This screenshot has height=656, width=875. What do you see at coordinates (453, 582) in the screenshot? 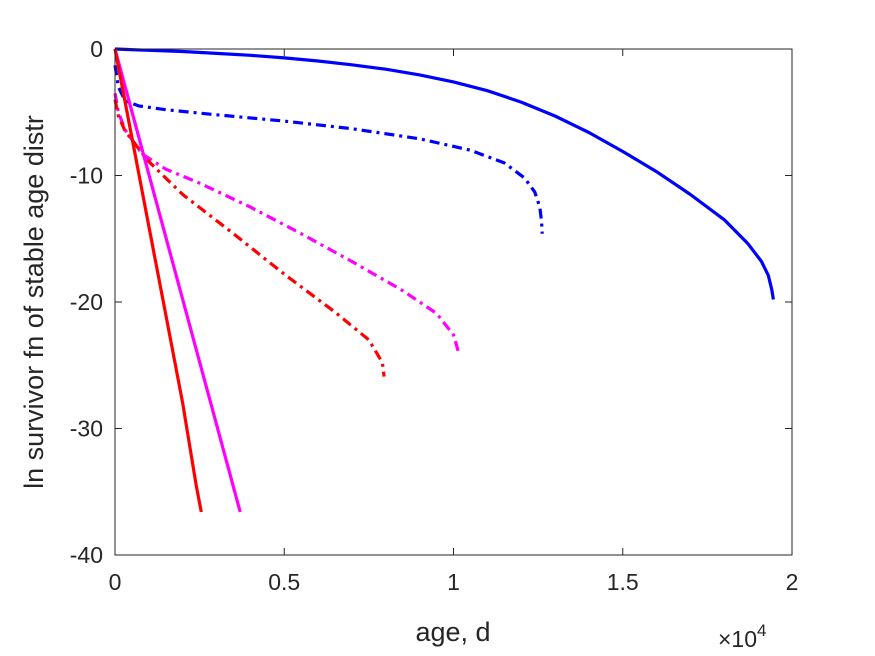
I see `x-tick-label-2: 1` at bounding box center [453, 582].